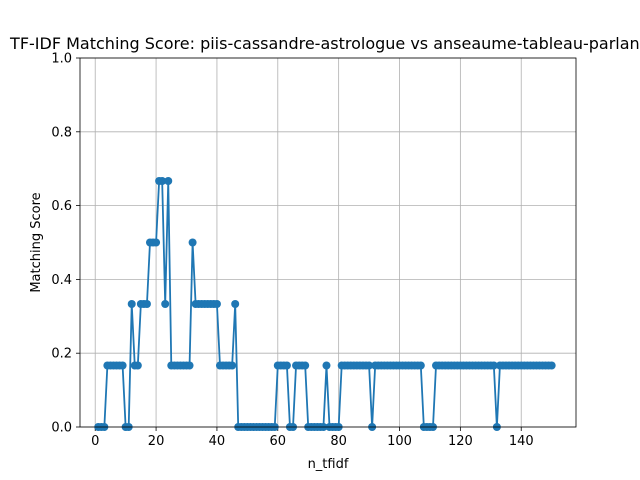 The height and width of the screenshot is (480, 640). Describe the element at coordinates (95, 441) in the screenshot. I see `x-tick-label: 0` at that location.